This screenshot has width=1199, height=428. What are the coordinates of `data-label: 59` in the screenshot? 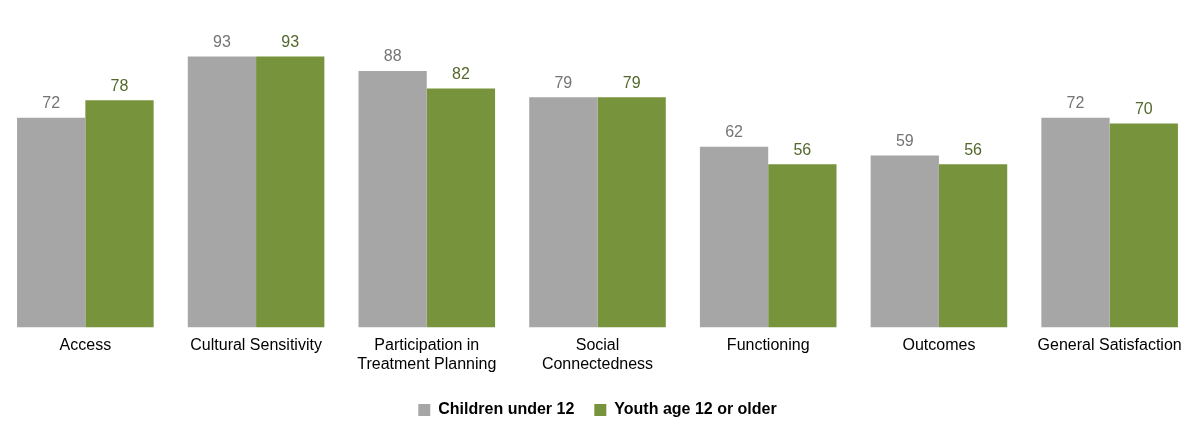 It's located at (904, 140).